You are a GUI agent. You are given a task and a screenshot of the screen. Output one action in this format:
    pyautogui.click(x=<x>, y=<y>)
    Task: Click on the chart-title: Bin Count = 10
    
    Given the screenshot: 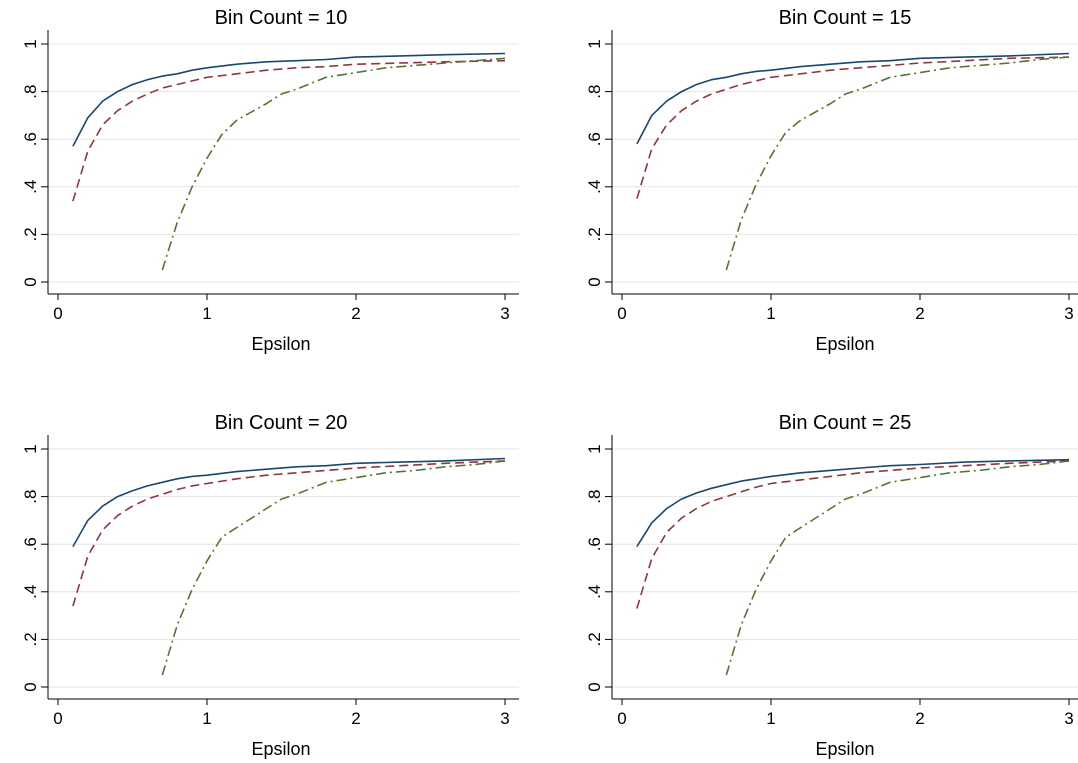 What is the action you would take?
    pyautogui.click(x=281, y=18)
    